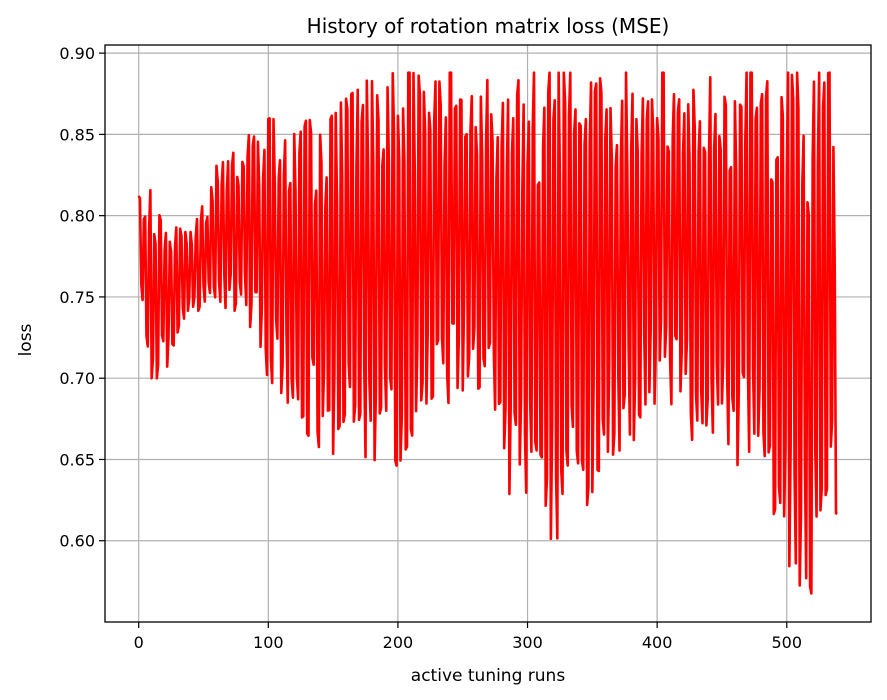 This screenshot has height=700, width=887. Describe the element at coordinates (657, 642) in the screenshot. I see `x-tick-label: 400` at that location.